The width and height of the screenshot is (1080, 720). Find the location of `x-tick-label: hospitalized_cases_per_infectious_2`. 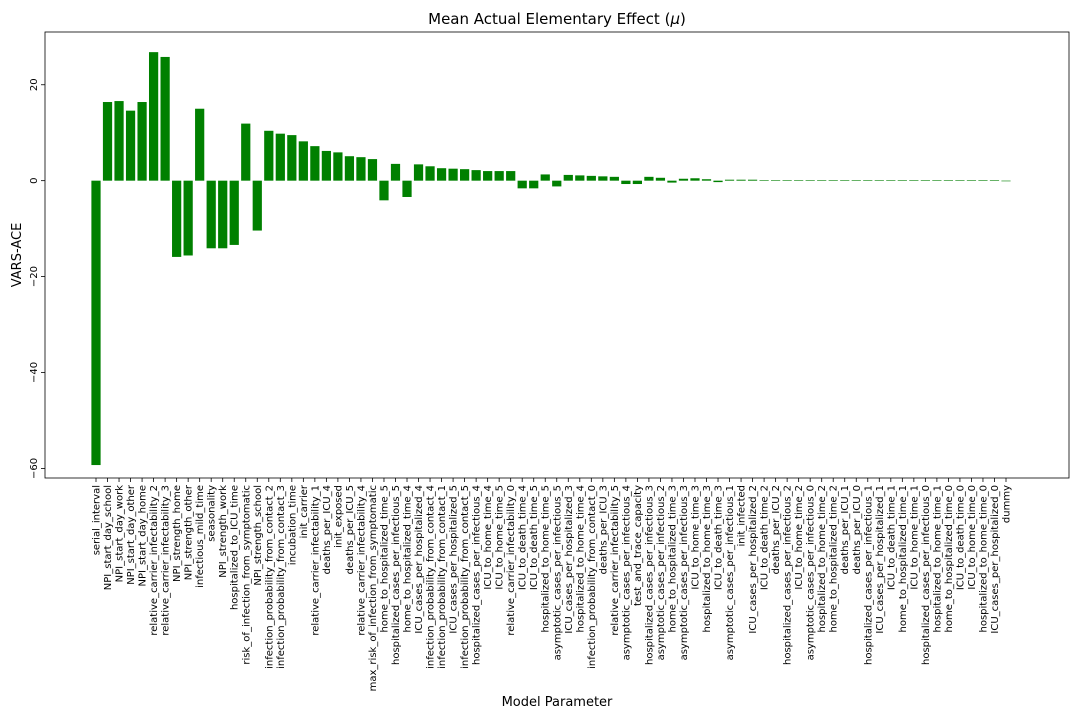

x-tick-label: hospitalized_cases_per_infectious_2 is located at coordinates (788, 575).